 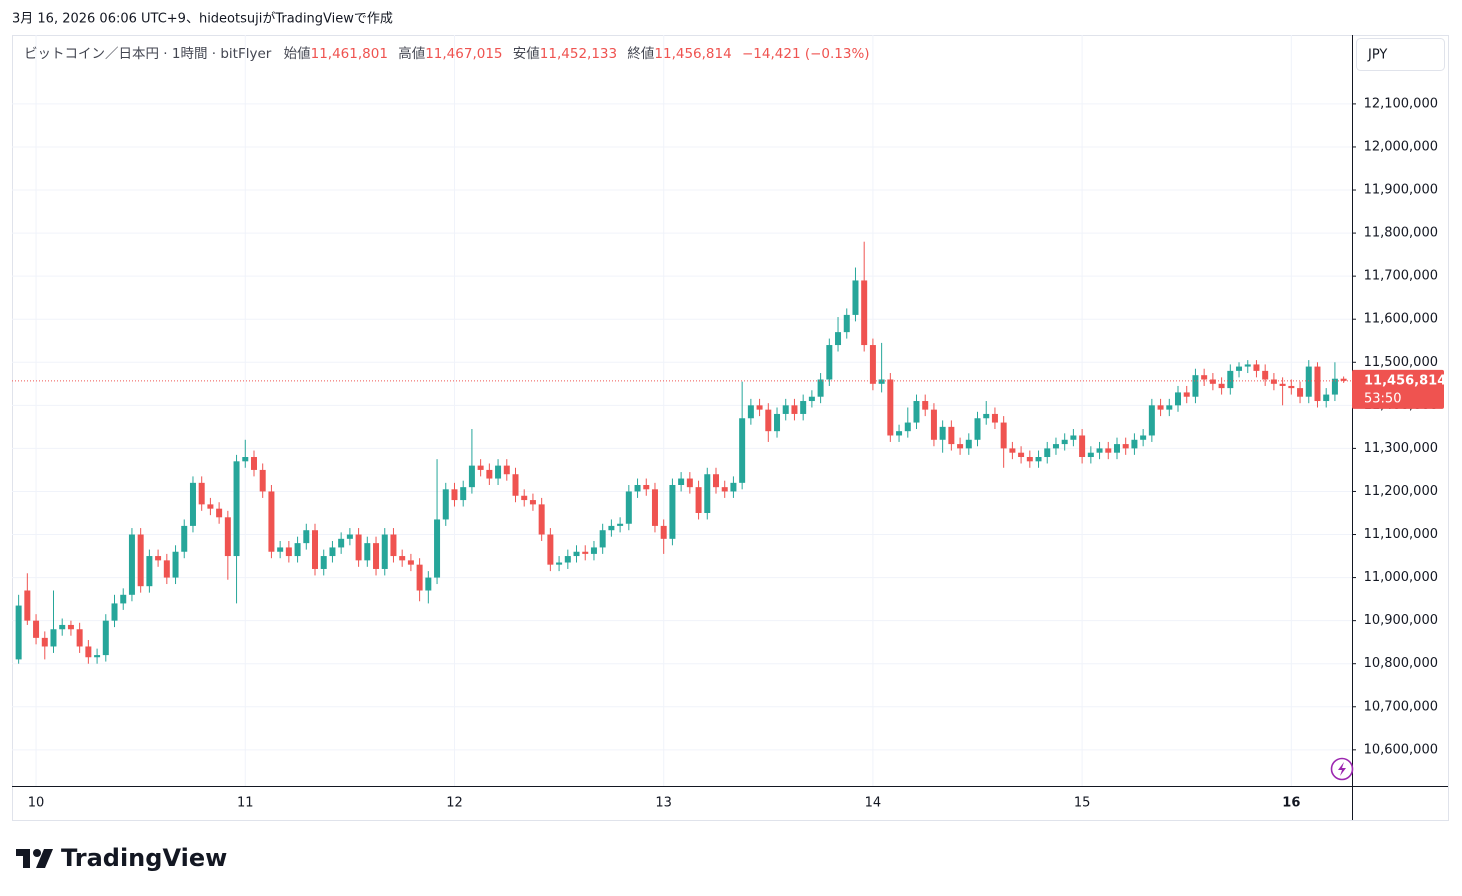 What do you see at coordinates (1401, 448) in the screenshot?
I see `y-tick-label: 11,300,000` at bounding box center [1401, 448].